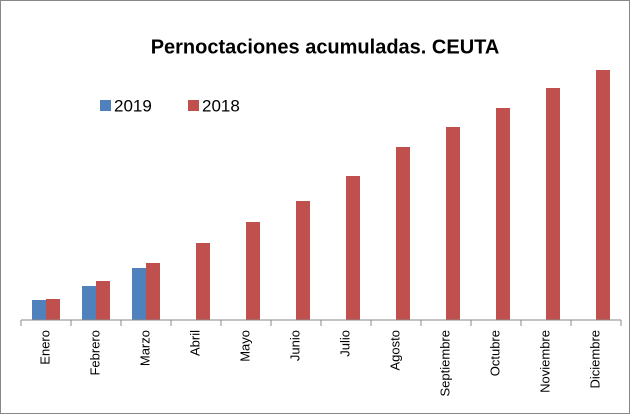 This screenshot has height=414, width=630. What do you see at coordinates (244, 346) in the screenshot?
I see `x-tick-label: Mayo` at bounding box center [244, 346].